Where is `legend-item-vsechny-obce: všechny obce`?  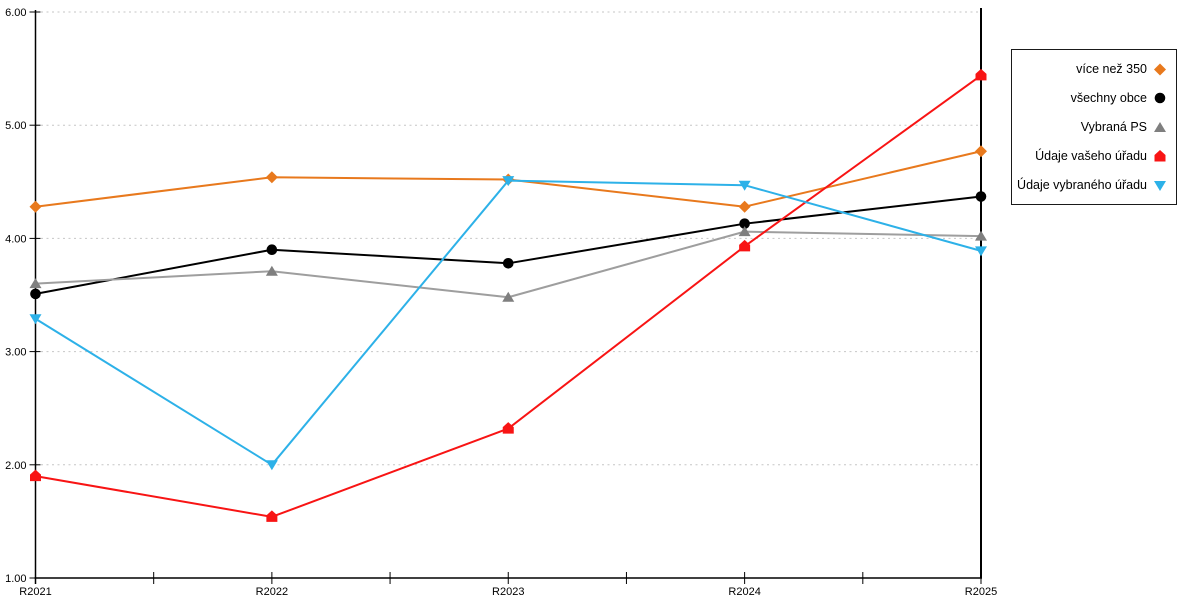
legend-item-vsechny-obce: všechny obce is located at coordinates (1092, 98).